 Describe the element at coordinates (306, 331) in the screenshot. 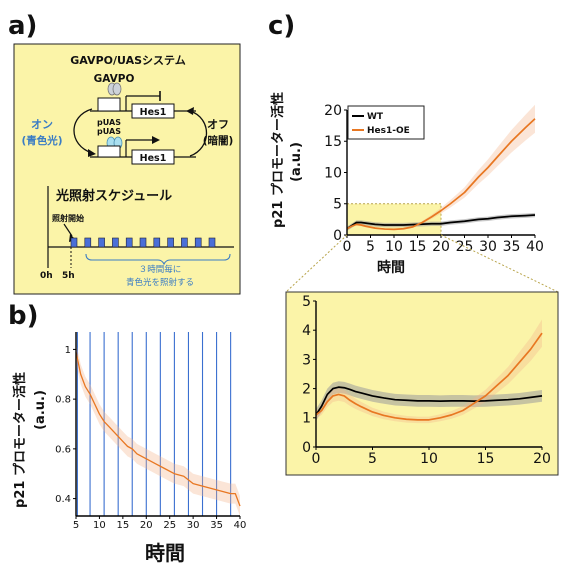

I see `y-tick-label-4: 4` at that location.